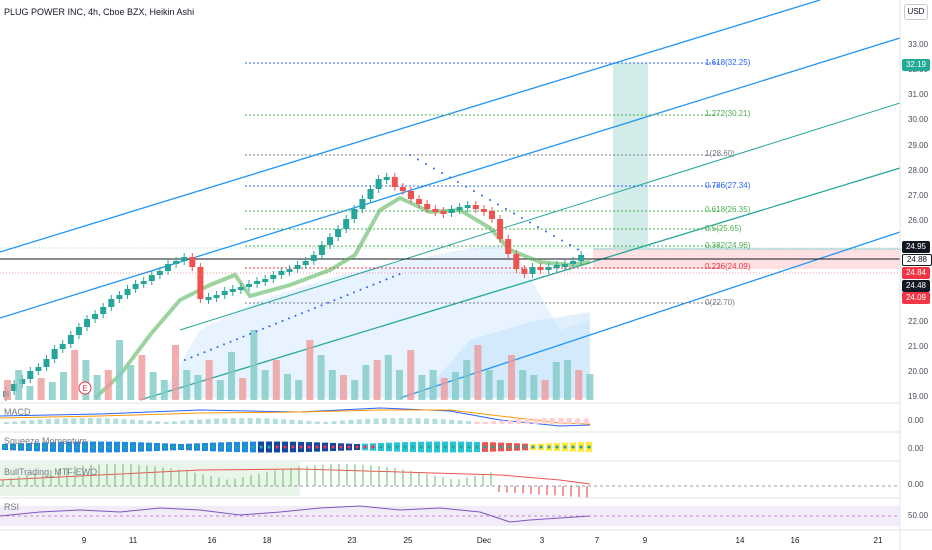 The width and height of the screenshot is (932, 550). What do you see at coordinates (728, 185) in the screenshot?
I see `fib-level-label: 0.786(27.34)` at bounding box center [728, 185].